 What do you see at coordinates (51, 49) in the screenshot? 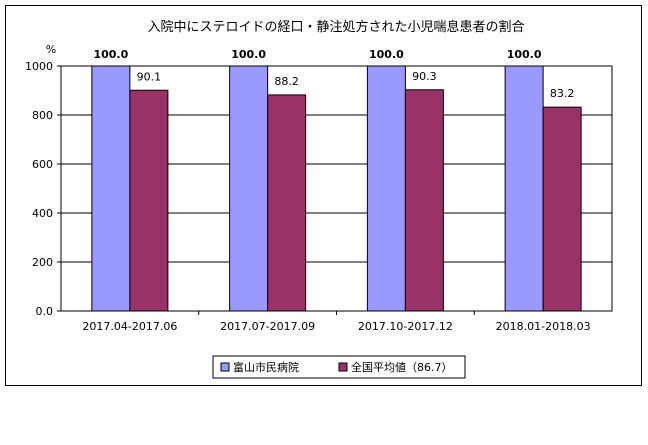
I see `y-axis-unit-label: %` at bounding box center [51, 49].